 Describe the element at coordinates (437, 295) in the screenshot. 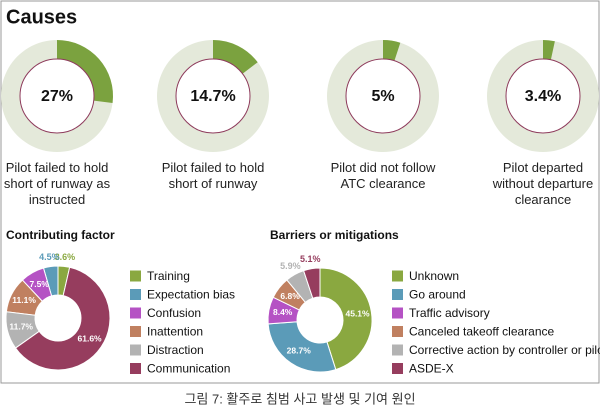

I see `legend-label: Go around` at that location.